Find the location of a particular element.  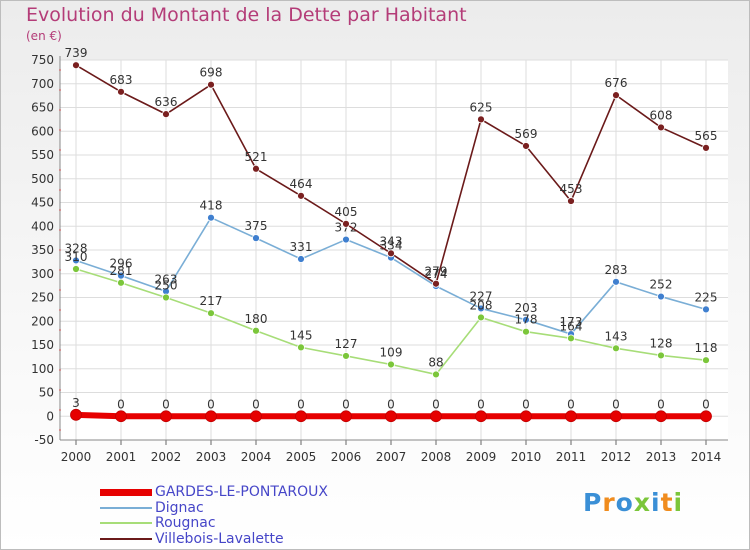

legend-label-villebois: Villebois-Lavalette is located at coordinates (219, 539).